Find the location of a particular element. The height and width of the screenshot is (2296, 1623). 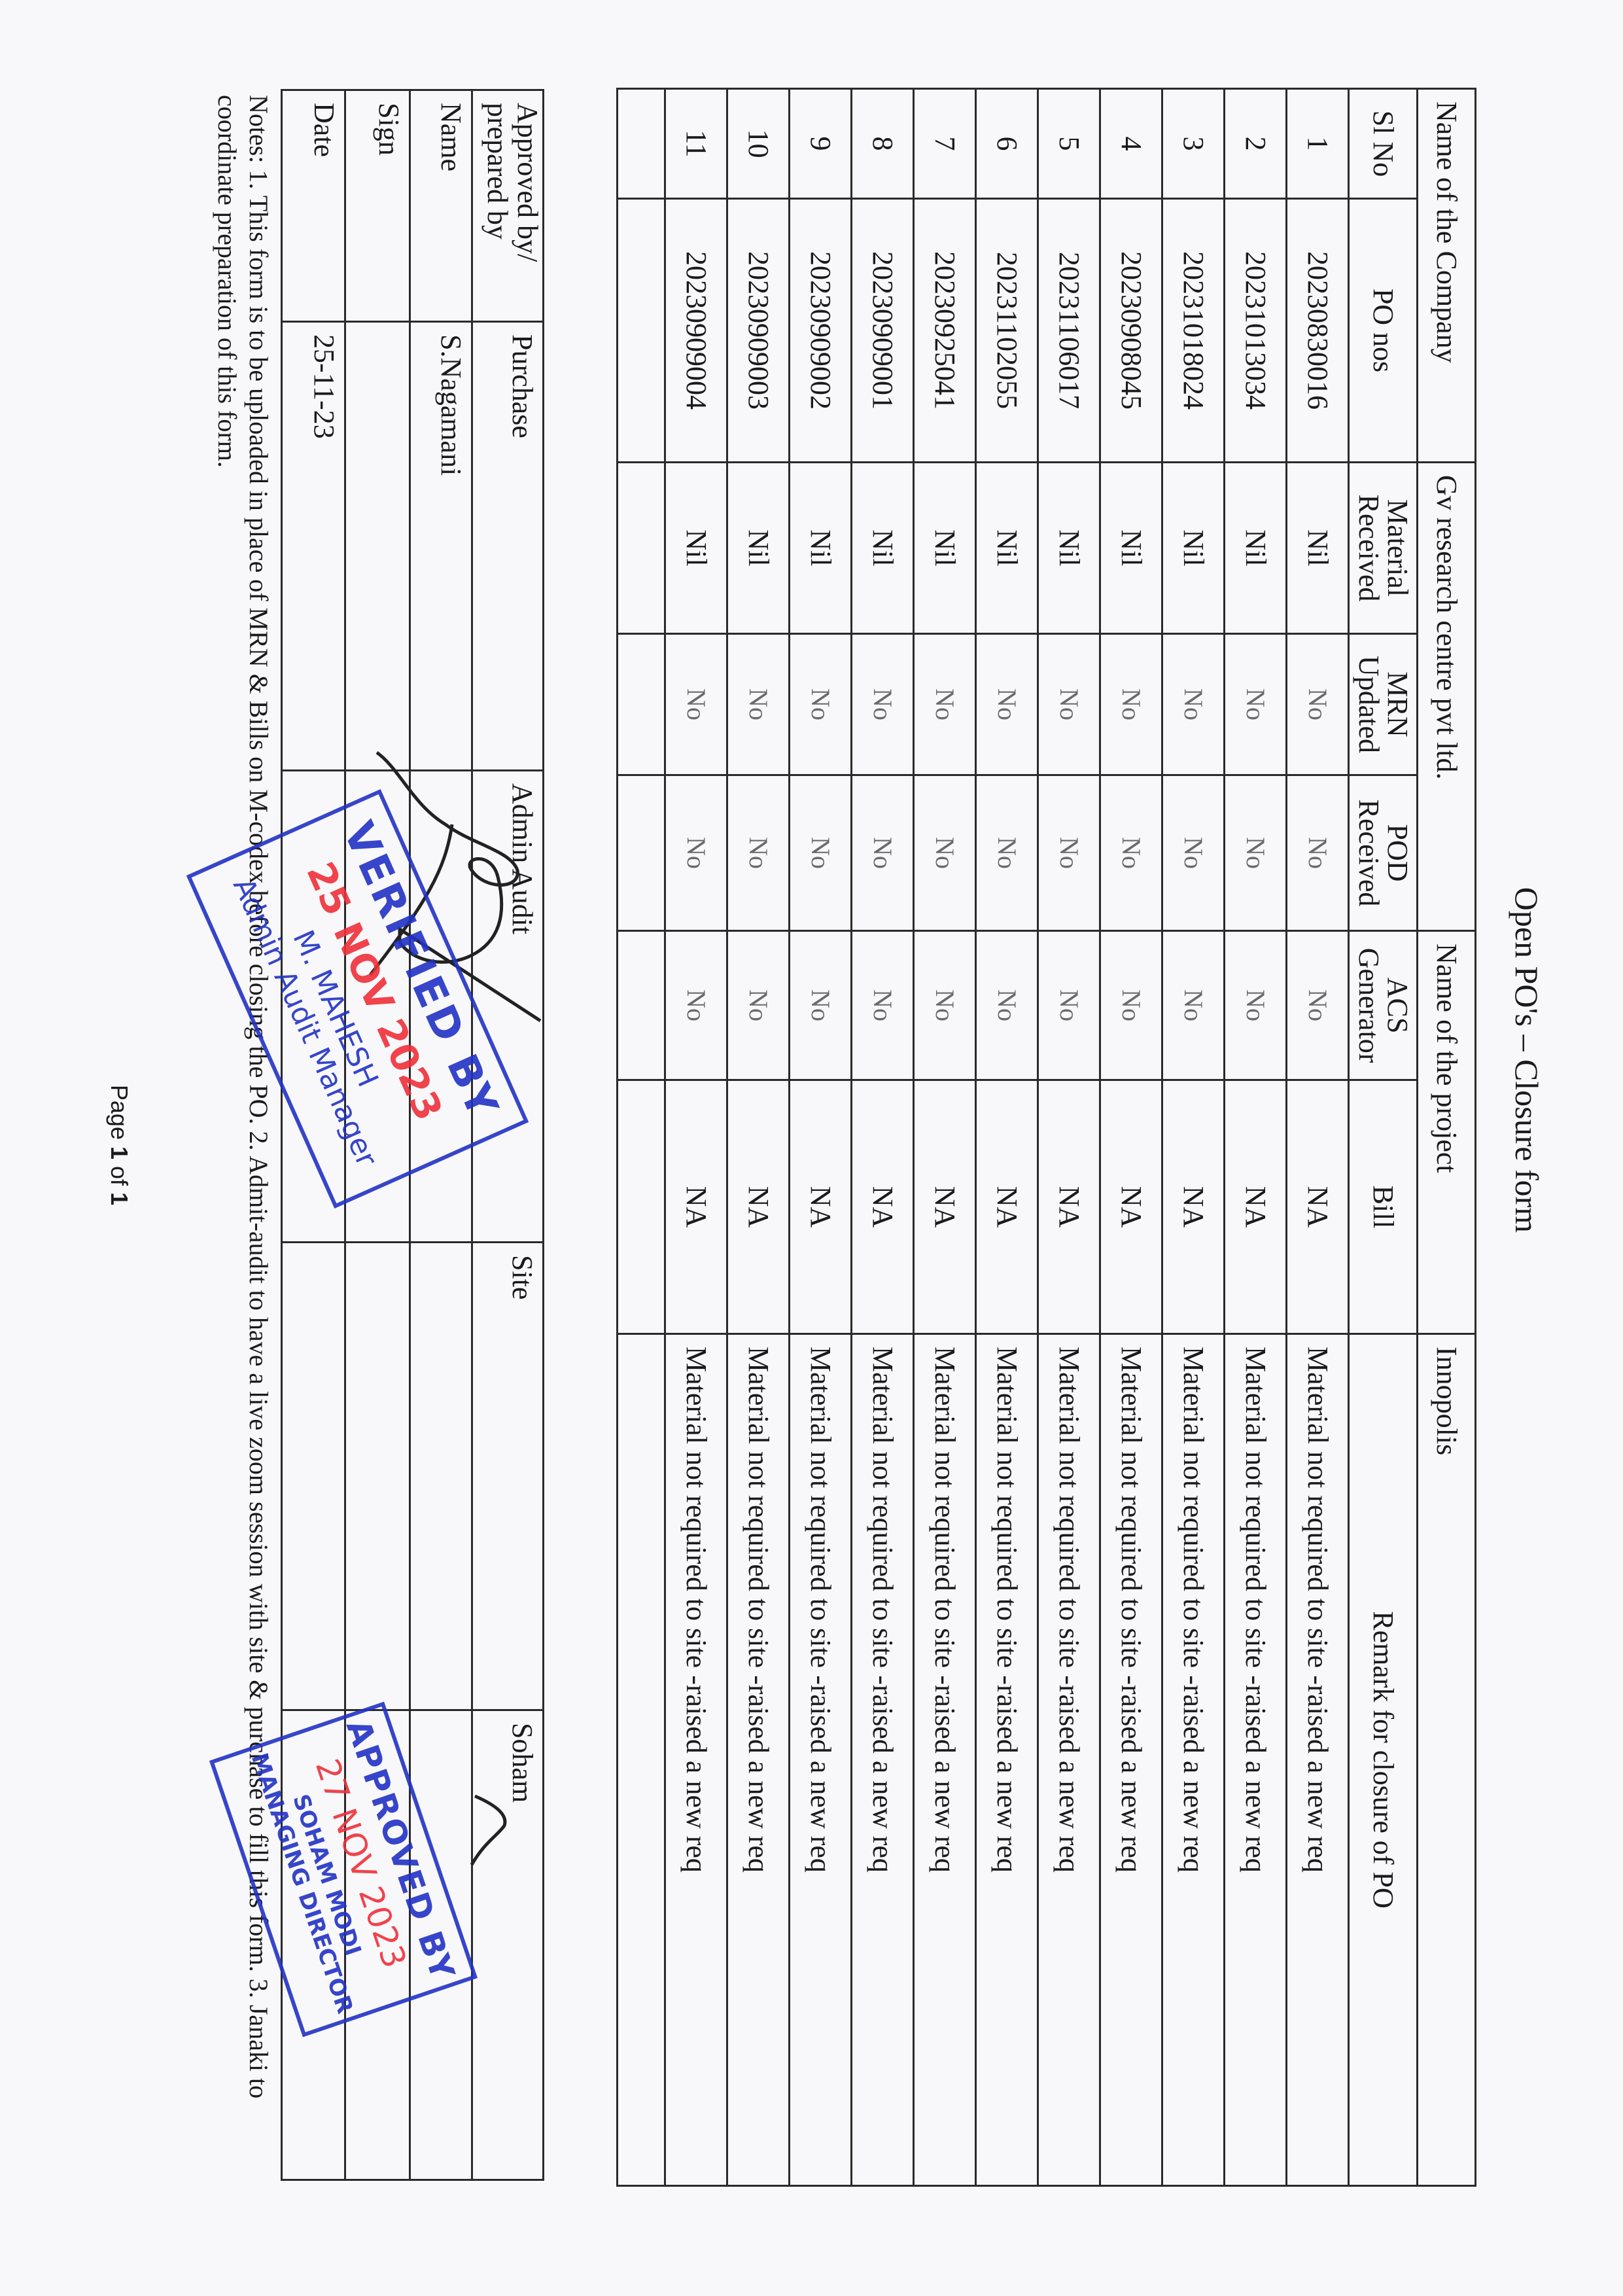

cell-po: 20231102055 is located at coordinates (1007, 330).